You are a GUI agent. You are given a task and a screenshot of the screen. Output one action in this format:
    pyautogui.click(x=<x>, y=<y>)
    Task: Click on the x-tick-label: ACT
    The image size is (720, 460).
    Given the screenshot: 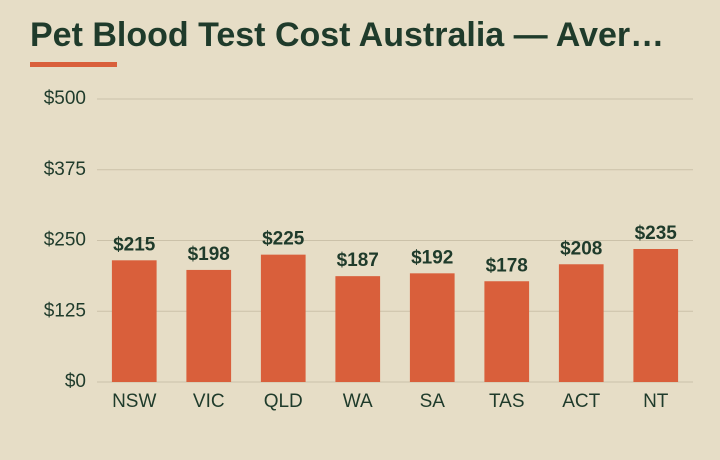 What is the action you would take?
    pyautogui.click(x=581, y=401)
    